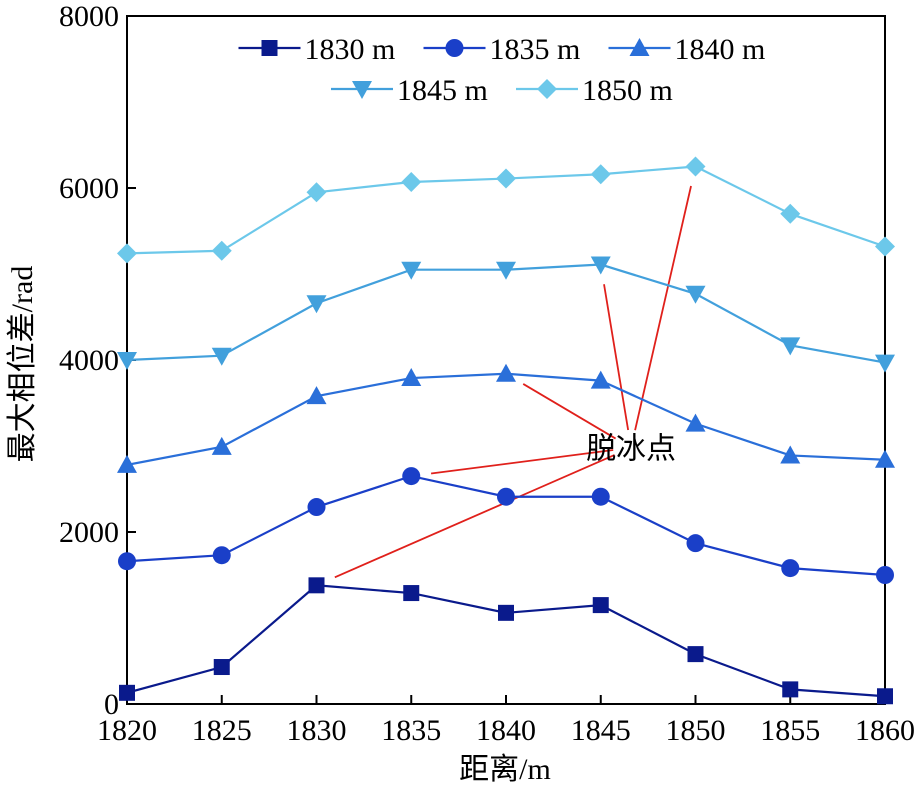 The height and width of the screenshot is (793, 922). Describe the element at coordinates (627, 90) in the screenshot. I see `legend-label: 1850 m` at that location.